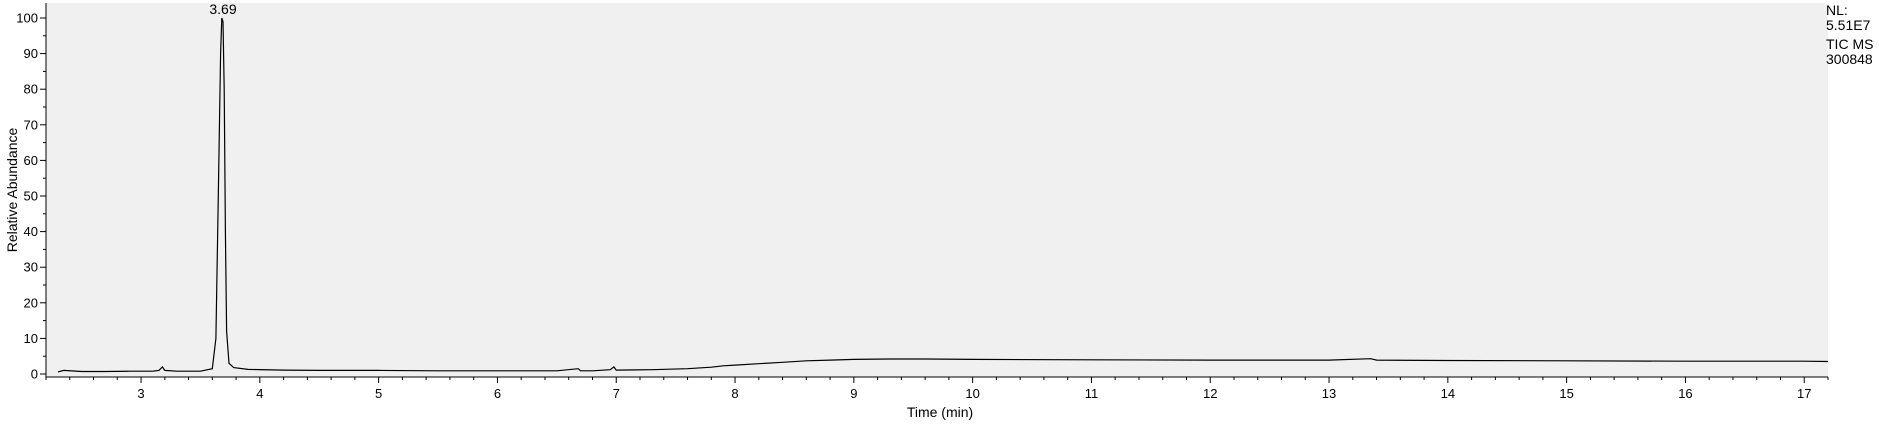  I want to click on scan-type-label: TIC MS, so click(1849, 44).